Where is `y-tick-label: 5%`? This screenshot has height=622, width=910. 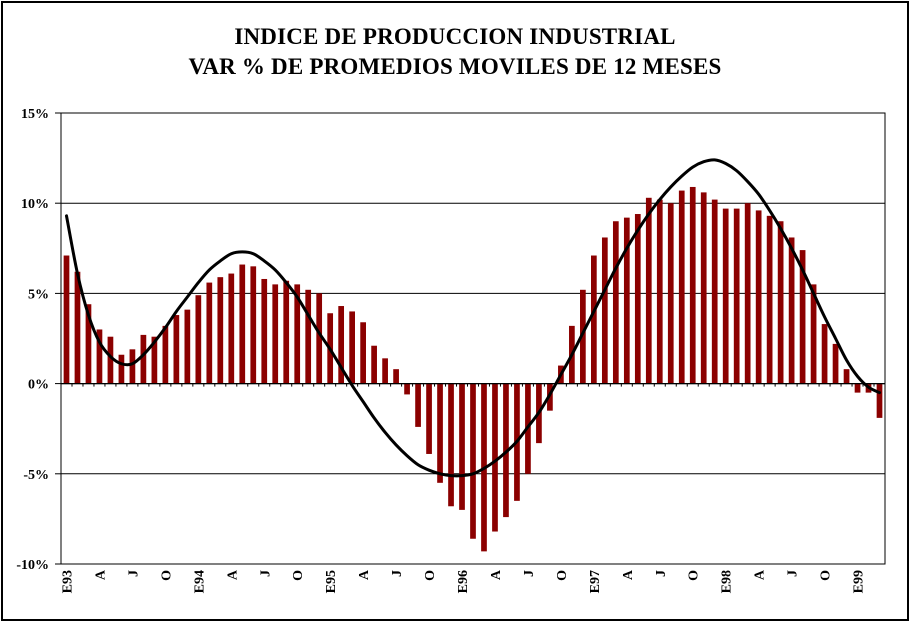 y-tick-label: 5% is located at coordinates (38, 294).